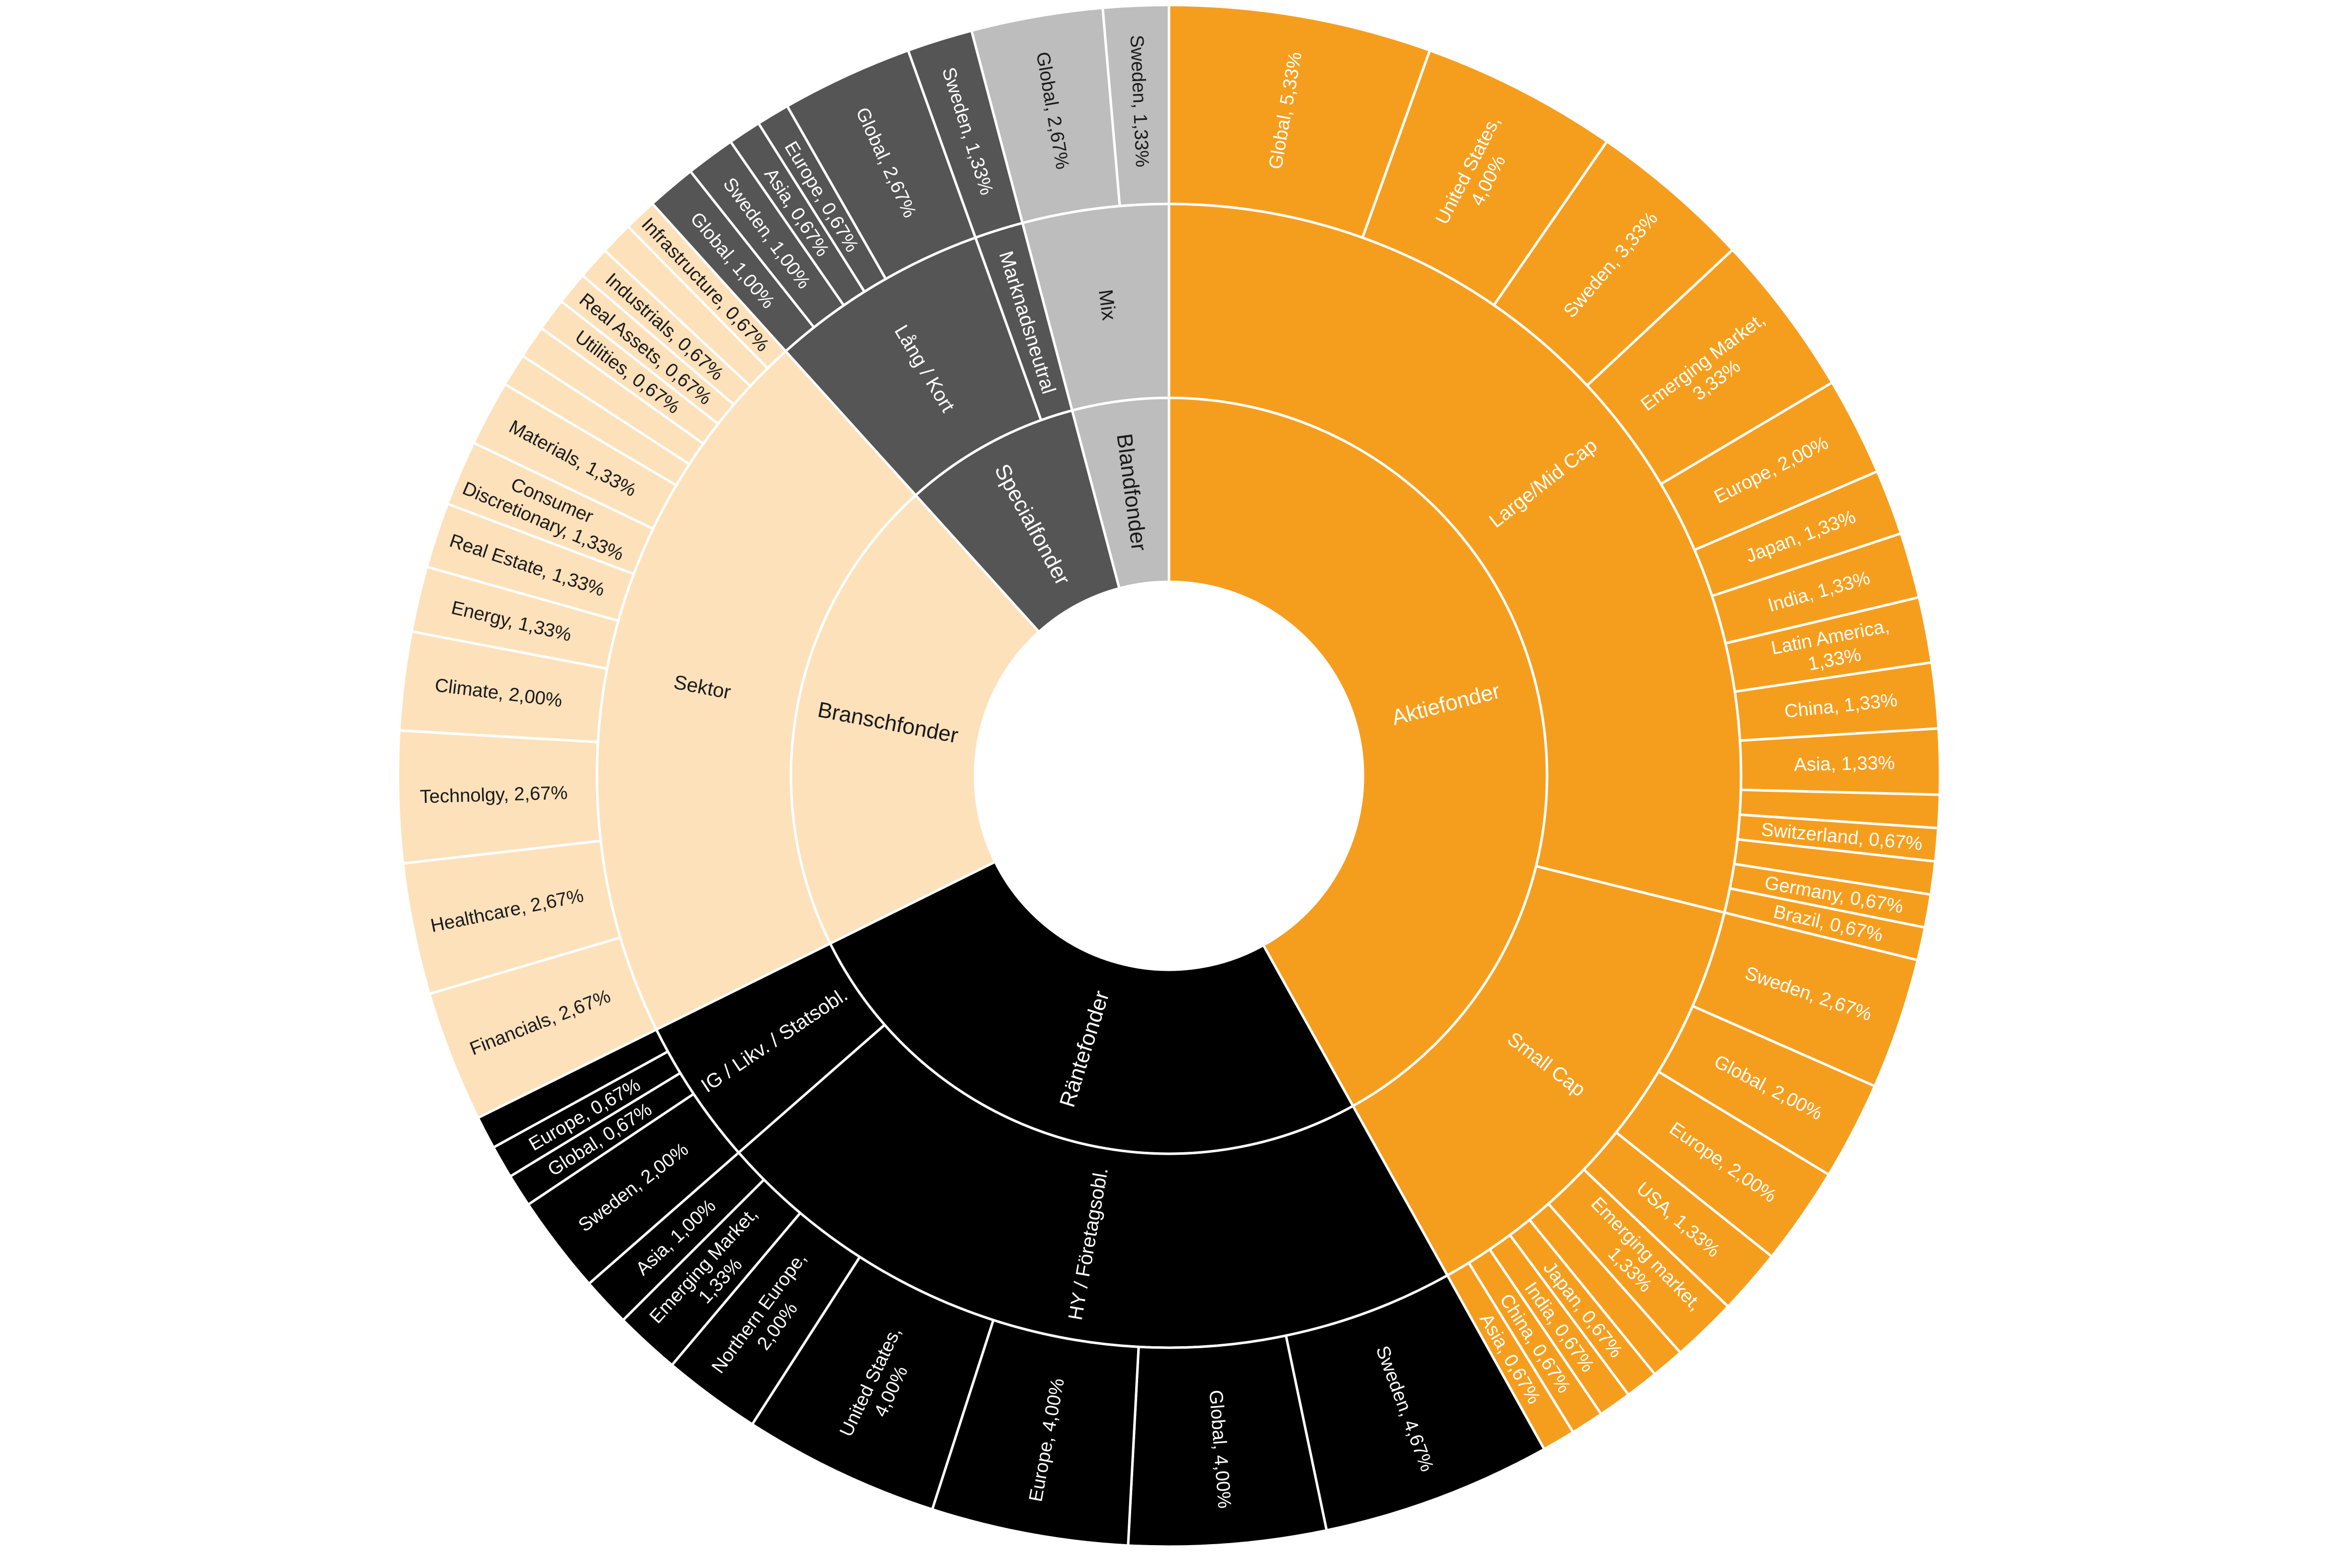  Describe the element at coordinates (1845, 764) in the screenshot. I see `segment-label: Asia, 1,33%` at that location.